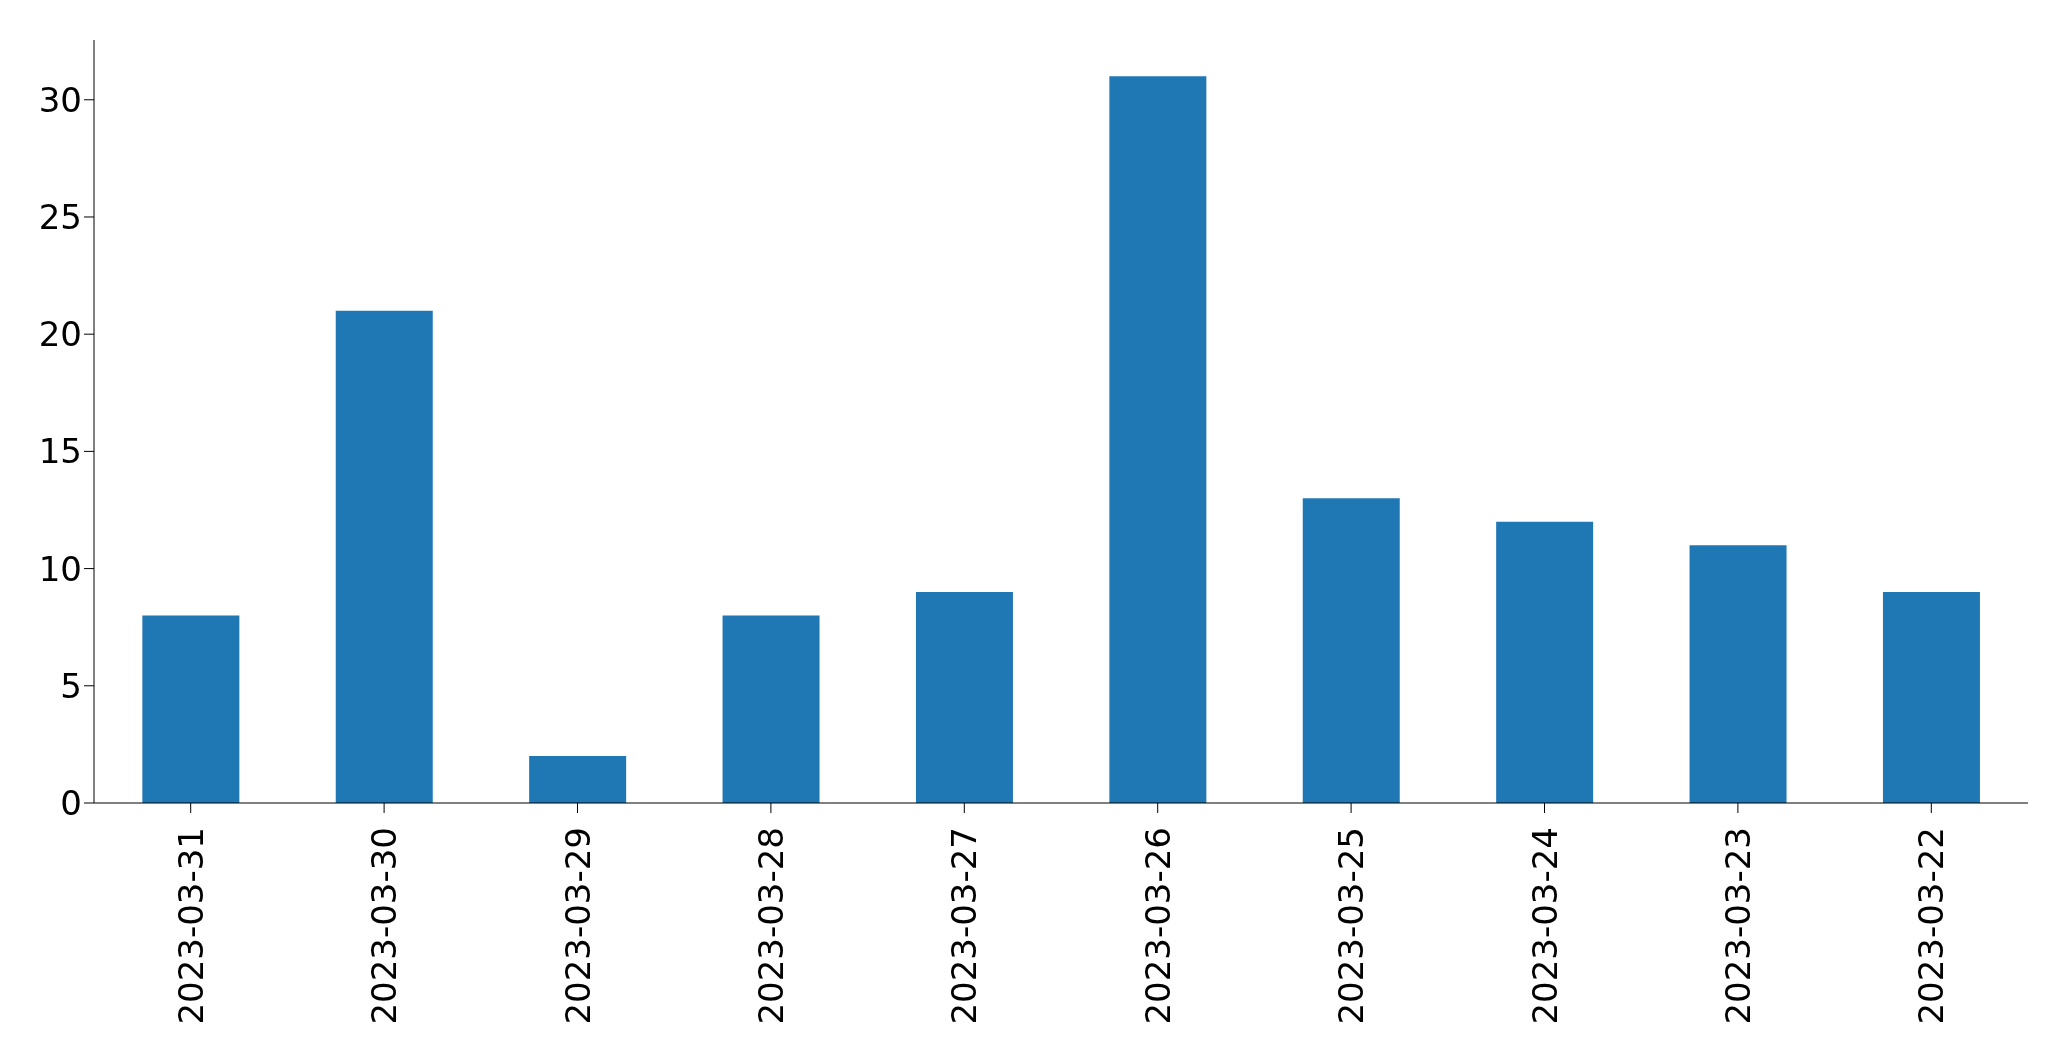 This screenshot has height=1061, width=2071. What do you see at coordinates (964, 926) in the screenshot?
I see `x-tick-label: 2023-03-27` at bounding box center [964, 926].